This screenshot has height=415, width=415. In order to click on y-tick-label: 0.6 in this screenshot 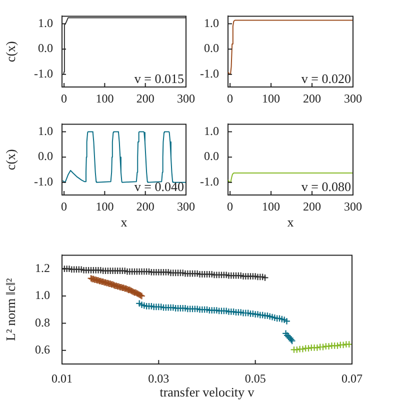, I will do `click(42, 349)`.